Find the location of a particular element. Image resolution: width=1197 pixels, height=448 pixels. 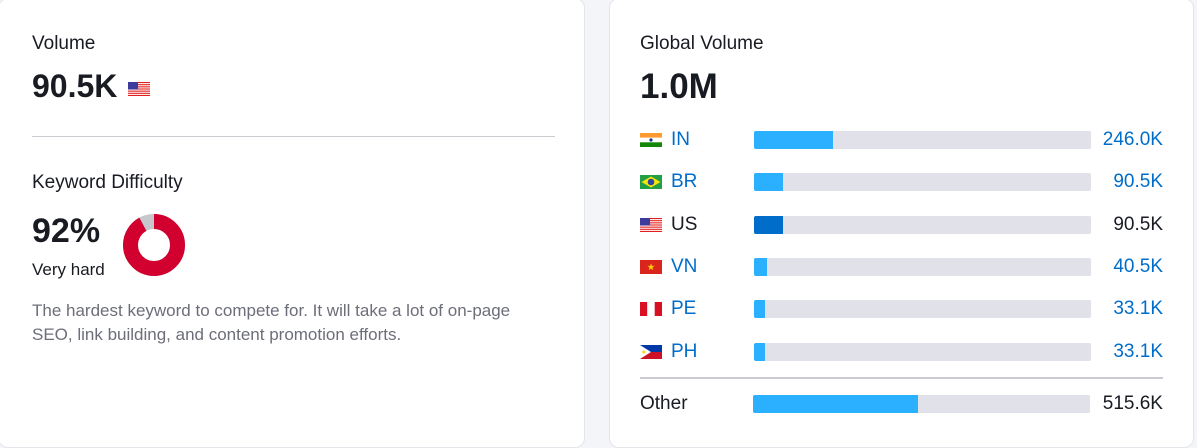

country-row-pe: PE 33.1K is located at coordinates (901, 309).